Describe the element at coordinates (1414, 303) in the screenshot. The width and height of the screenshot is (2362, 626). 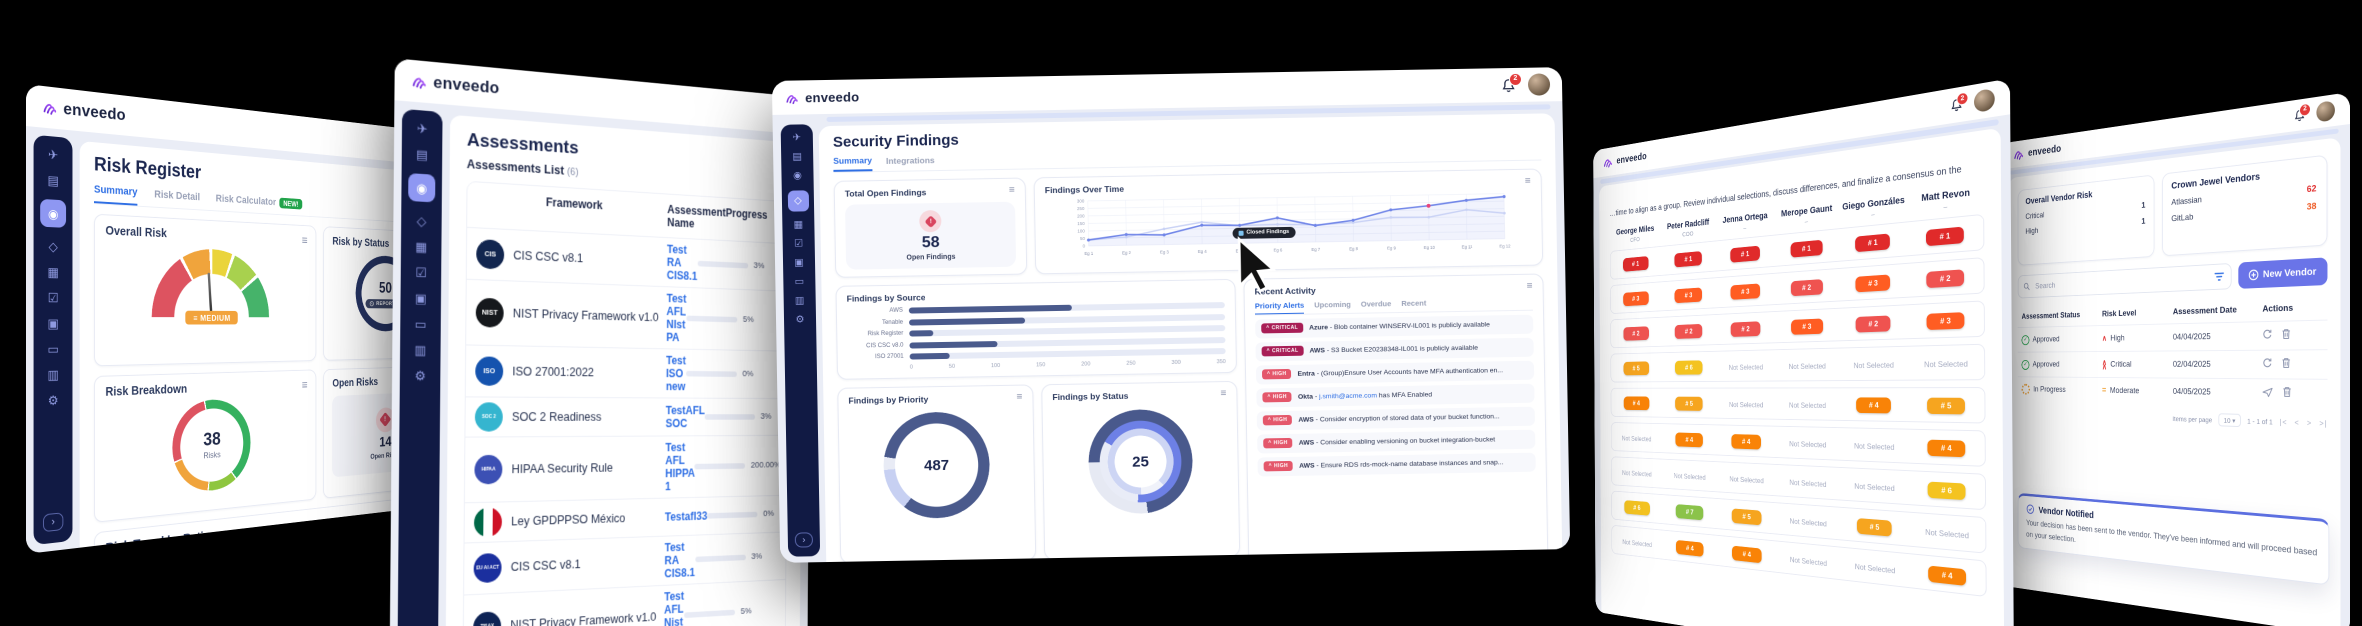
I see `activity-tab-recent: Recent` at that location.